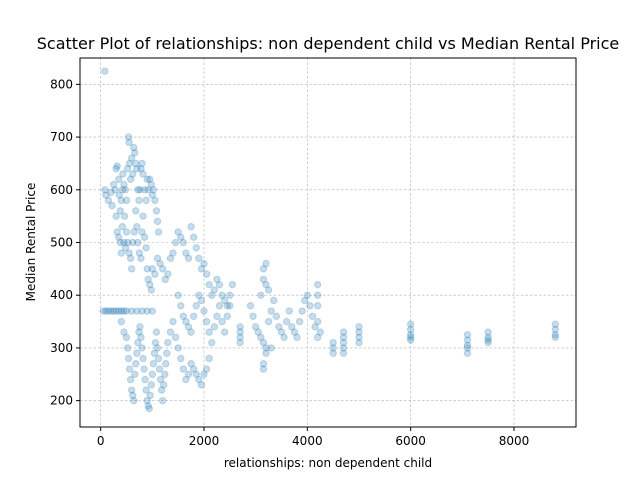  Describe the element at coordinates (61, 243) in the screenshot. I see `y-tick-label: 500` at that location.